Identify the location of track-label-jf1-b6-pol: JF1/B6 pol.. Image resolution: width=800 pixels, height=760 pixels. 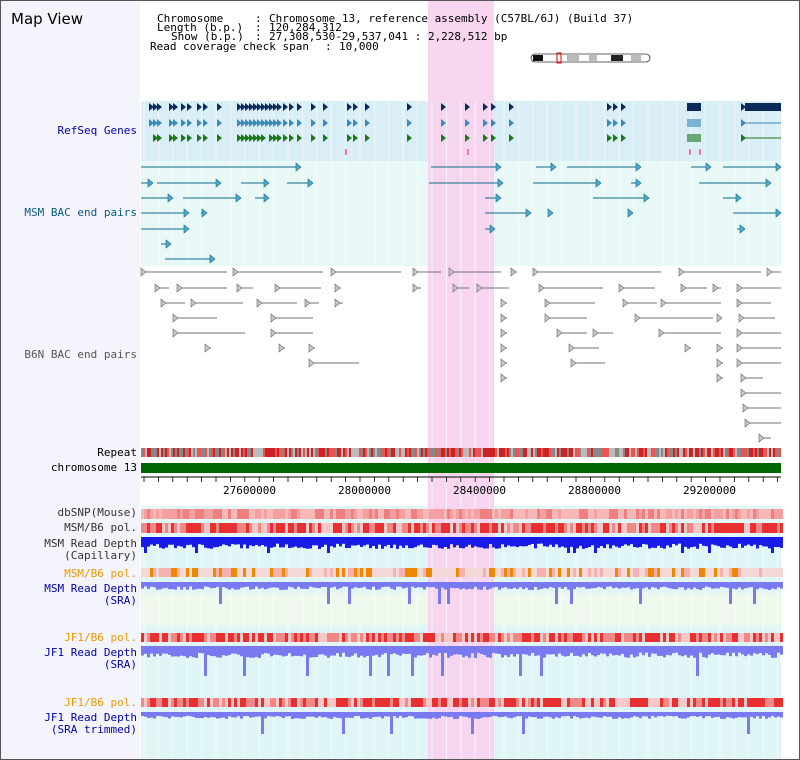
(100, 637).